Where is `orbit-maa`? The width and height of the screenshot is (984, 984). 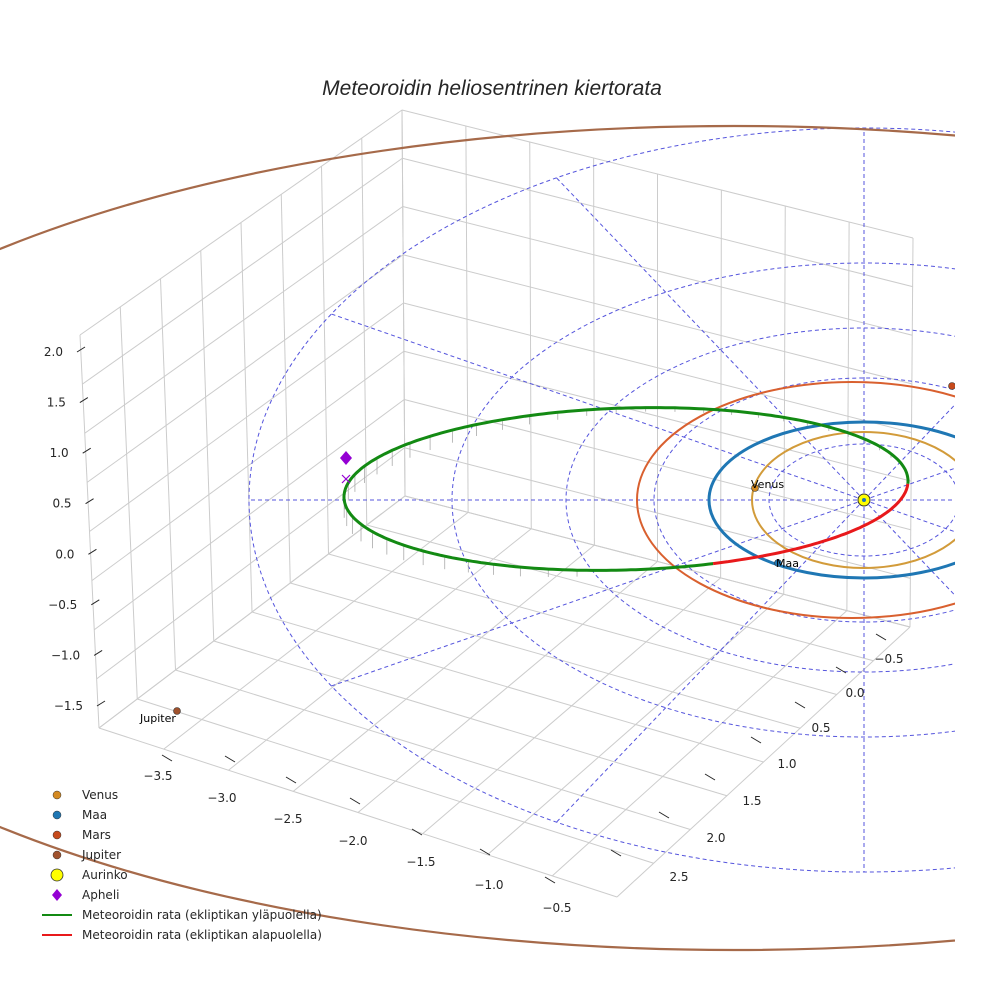
orbit-maa is located at coordinates (831, 500).